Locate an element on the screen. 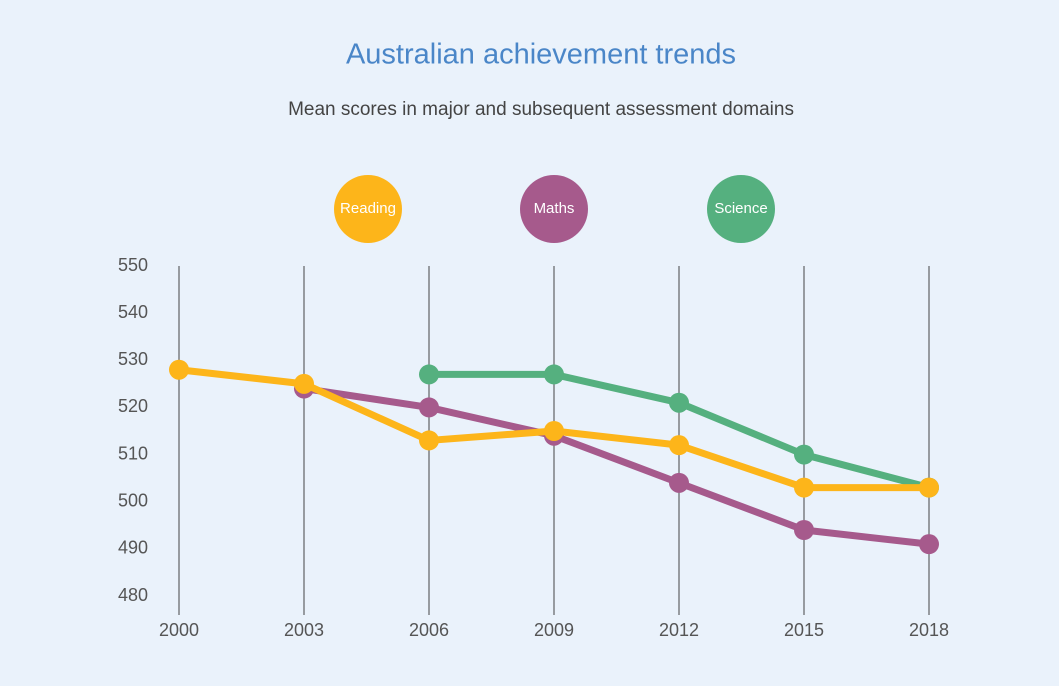 Image resolution: width=1059 pixels, height=686 pixels. legend-label: Maths is located at coordinates (554, 208).